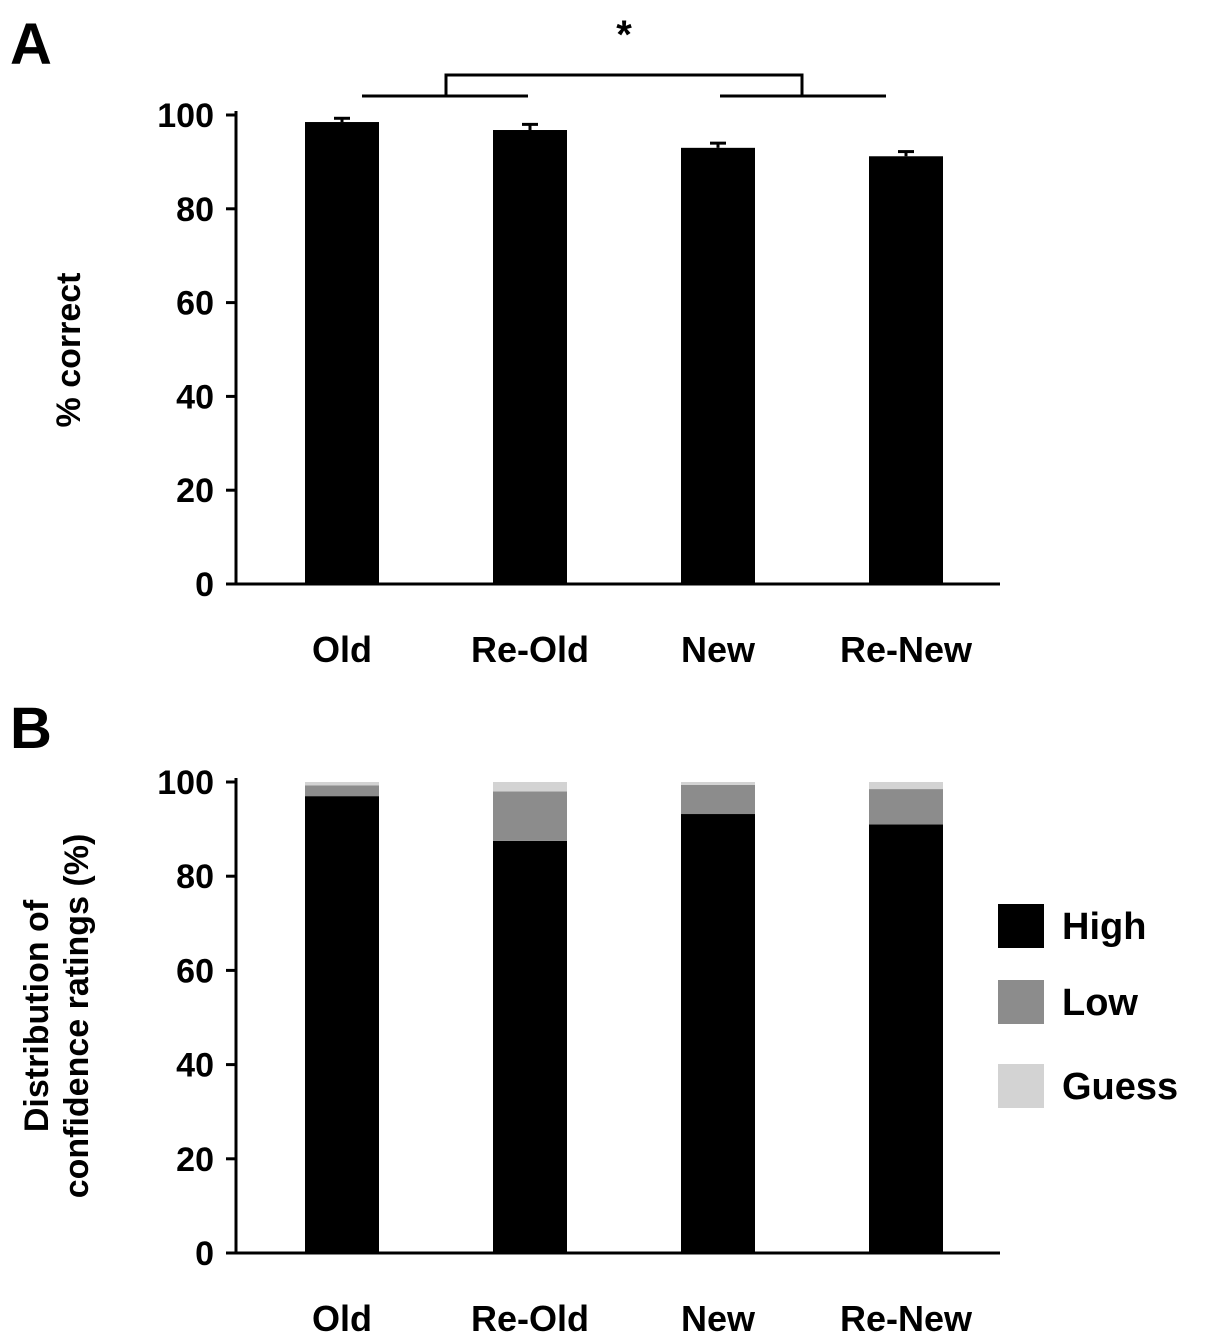 This screenshot has height=1335, width=1212. I want to click on chart-a-significance-marker: *, so click(624, 35).